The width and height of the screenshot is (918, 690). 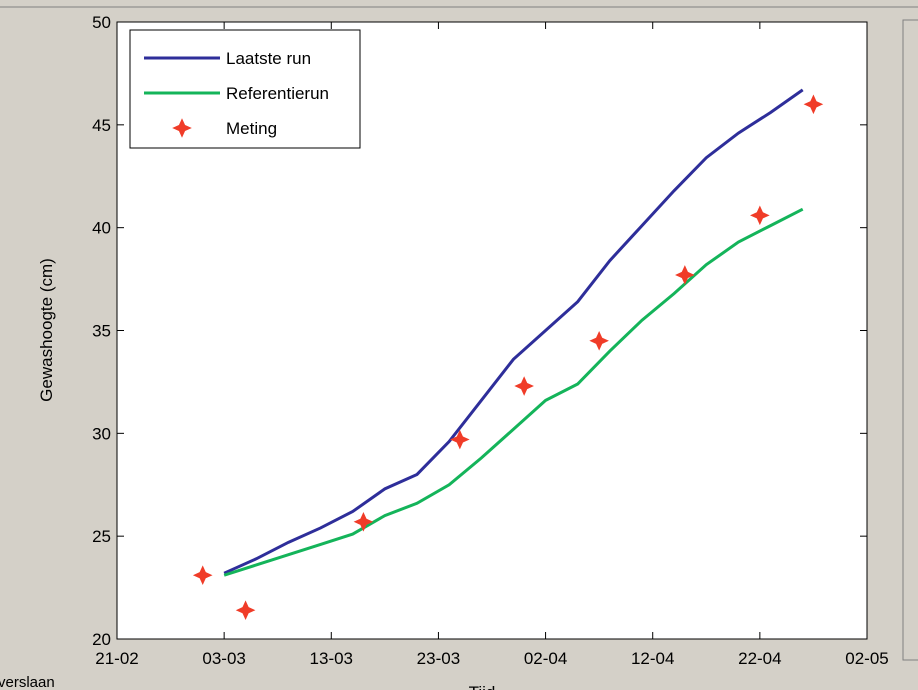 What do you see at coordinates (101, 639) in the screenshot?
I see `y-tick-label: 20` at bounding box center [101, 639].